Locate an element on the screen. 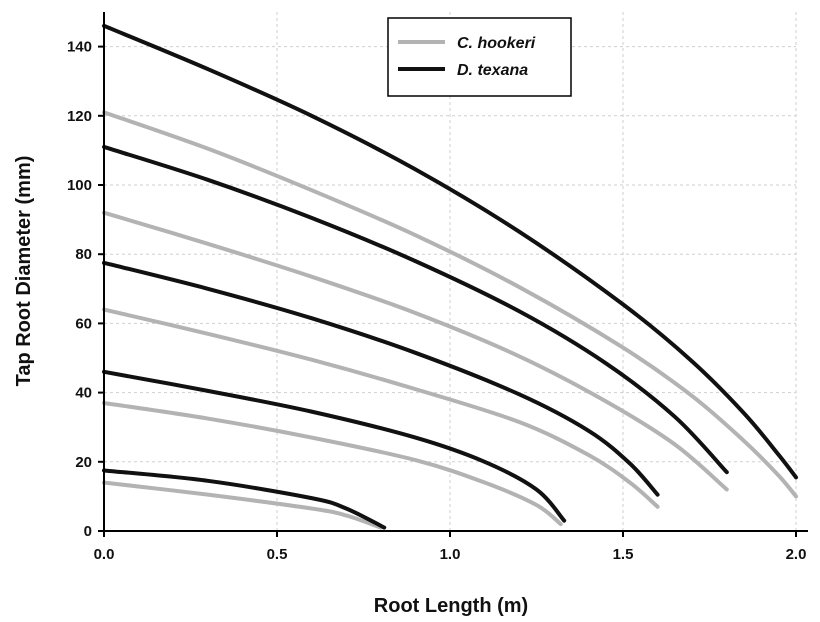 The width and height of the screenshot is (820, 622). x-tick-label: 2.0 is located at coordinates (796, 554).